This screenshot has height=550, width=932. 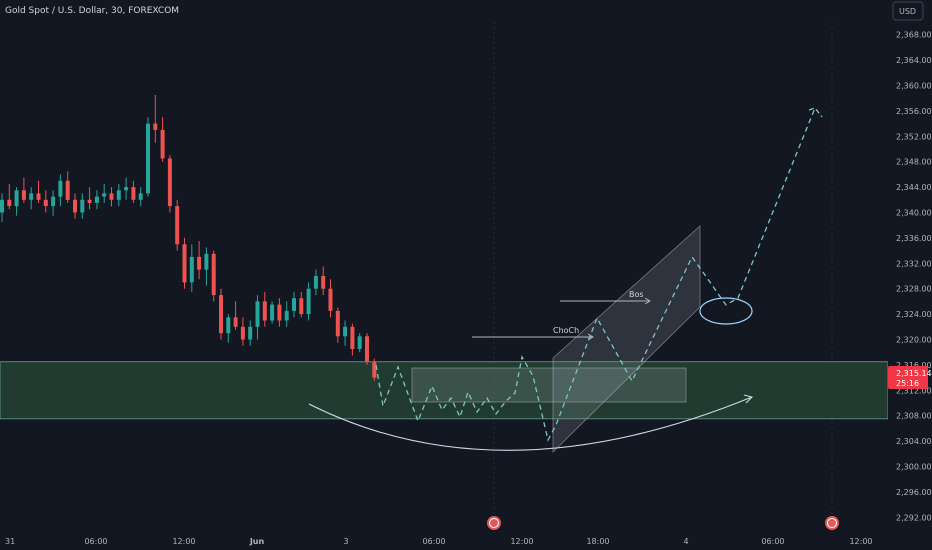 I want to click on price-tick-label: 2,292.00, so click(x=914, y=517).